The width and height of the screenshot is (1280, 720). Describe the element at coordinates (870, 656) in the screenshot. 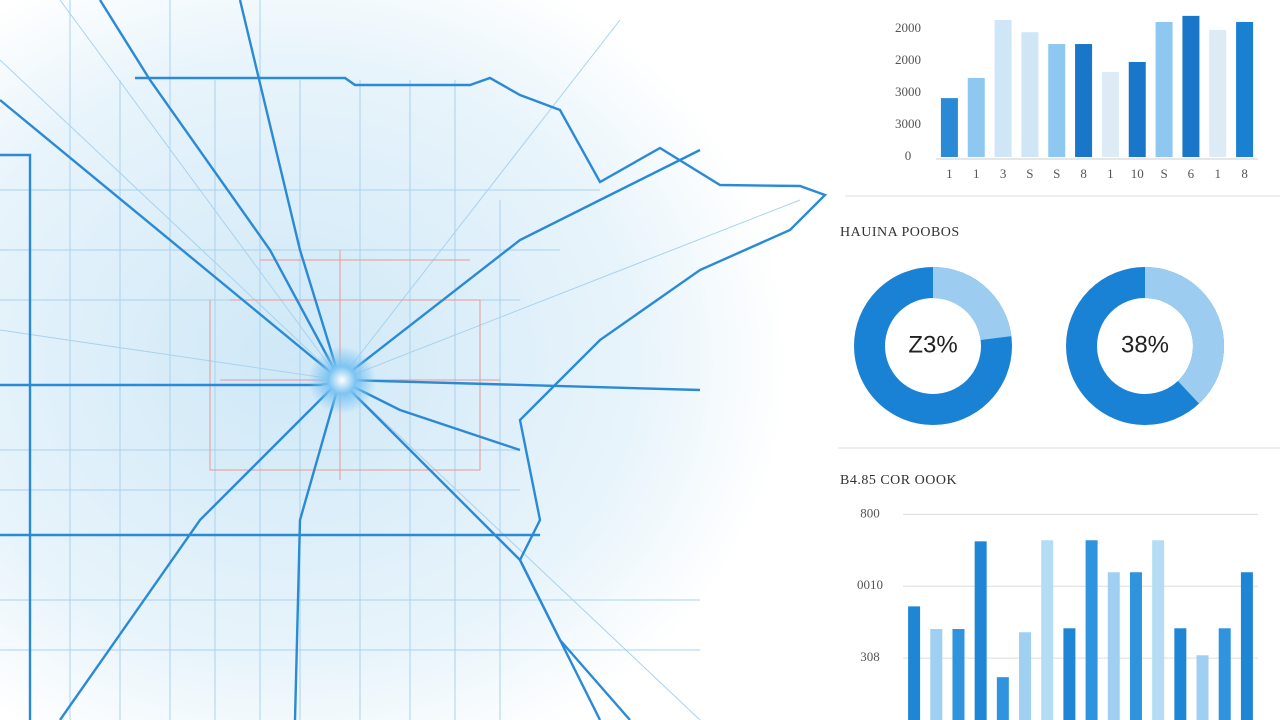

I see `y-tick-label: 308` at that location.